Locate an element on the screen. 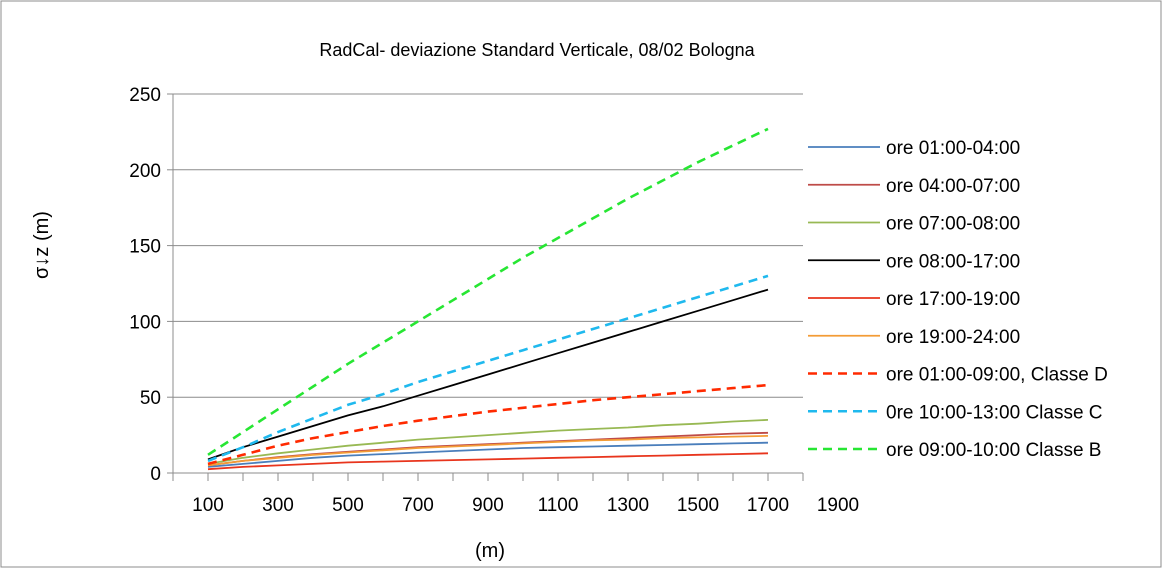  legend-label: ore 01:00-04:00 is located at coordinates (953, 148).